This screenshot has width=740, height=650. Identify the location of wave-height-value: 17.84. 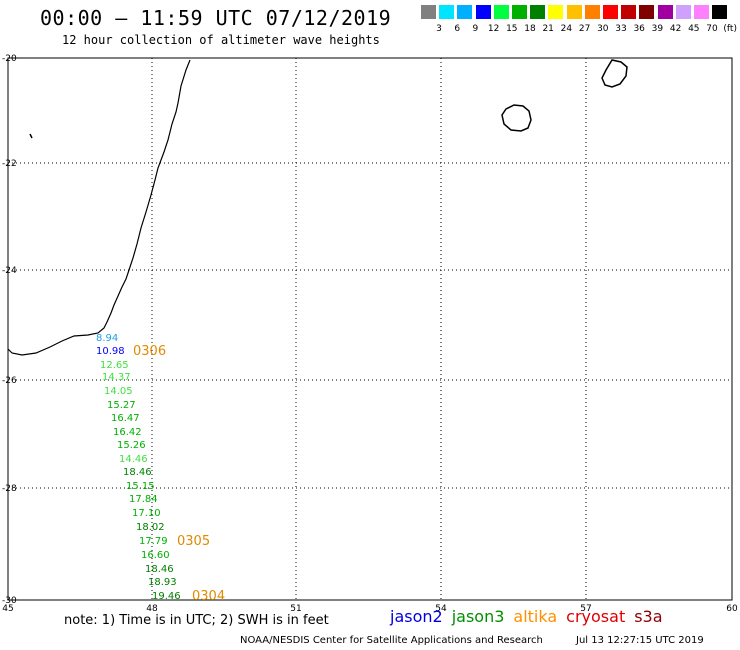
(143, 499).